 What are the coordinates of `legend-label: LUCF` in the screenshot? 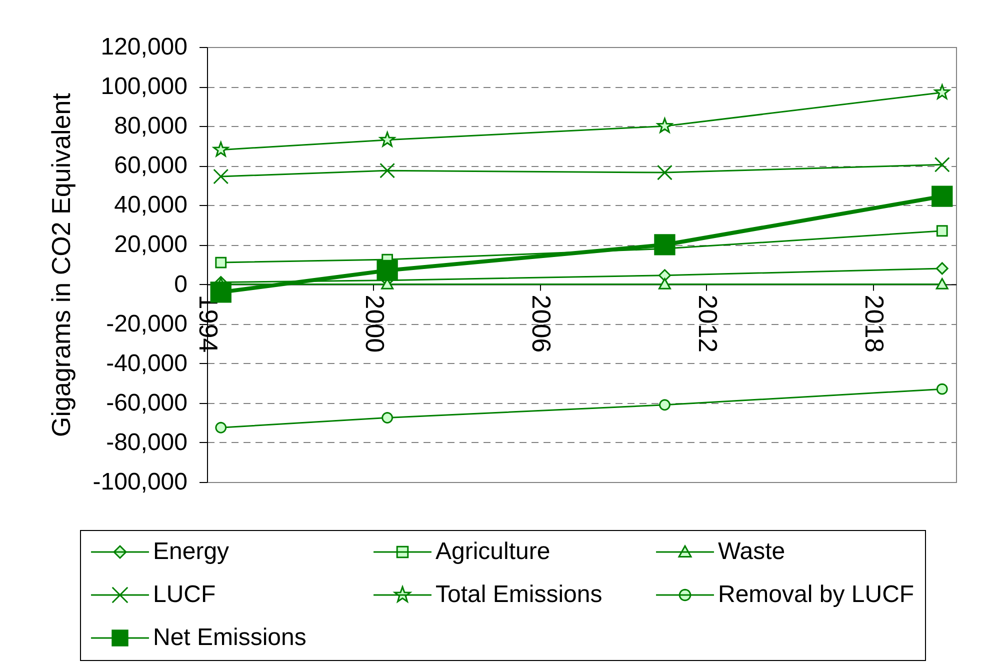 It's located at (184, 594).